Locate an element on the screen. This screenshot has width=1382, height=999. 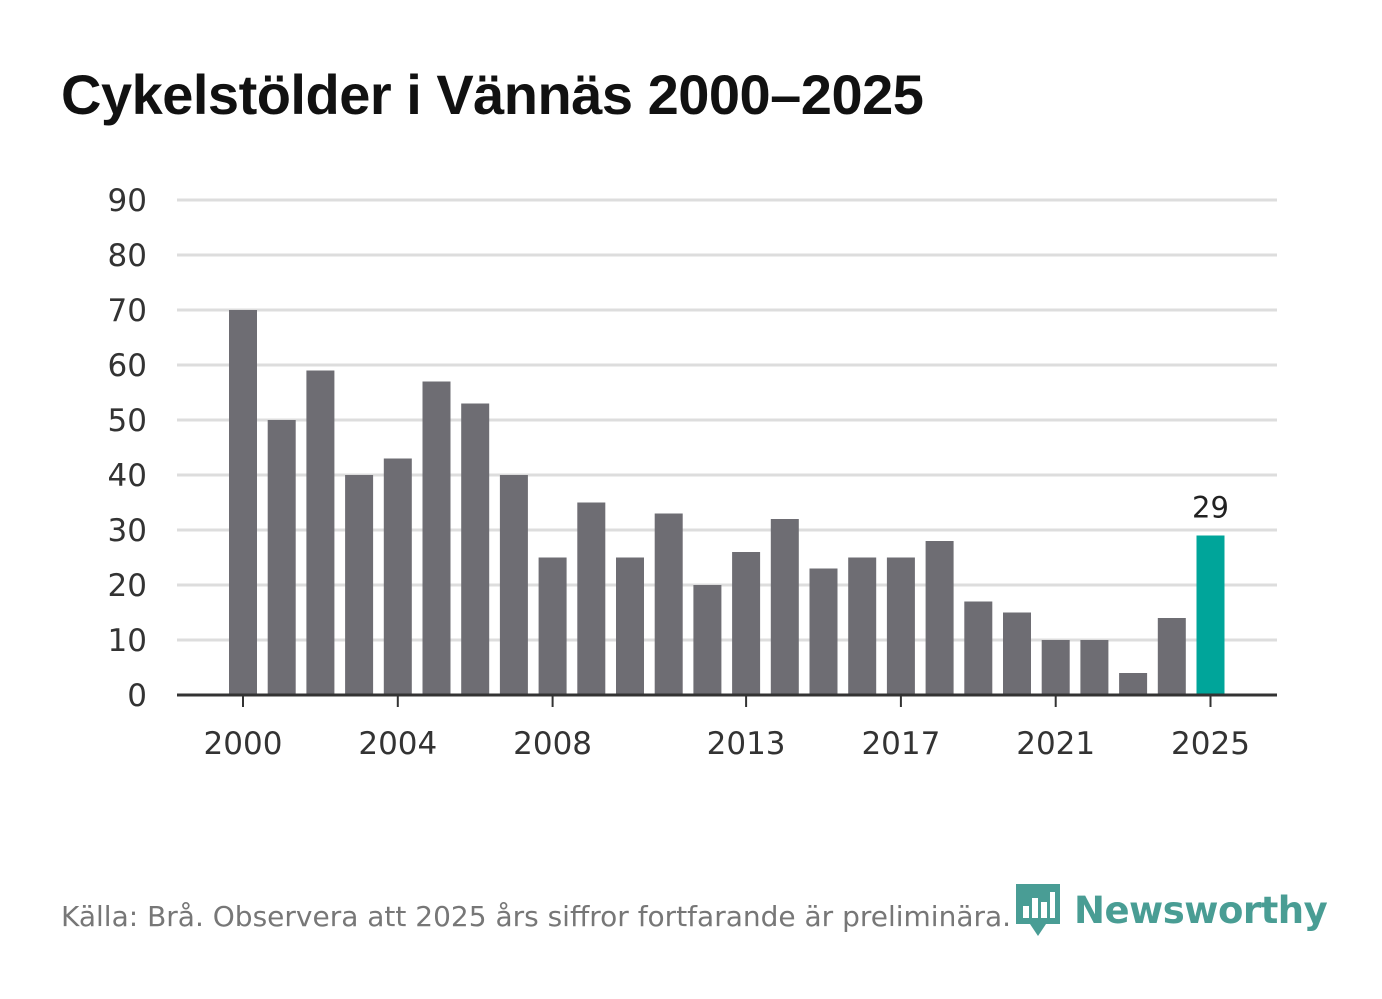
bar-2010 is located at coordinates (630, 626).